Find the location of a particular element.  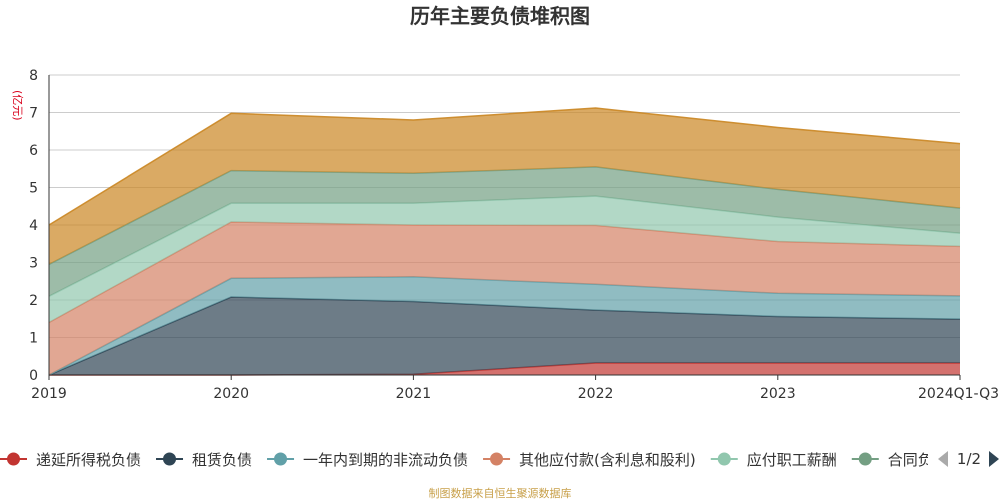

pager-next-icon is located at coordinates (994, 459).